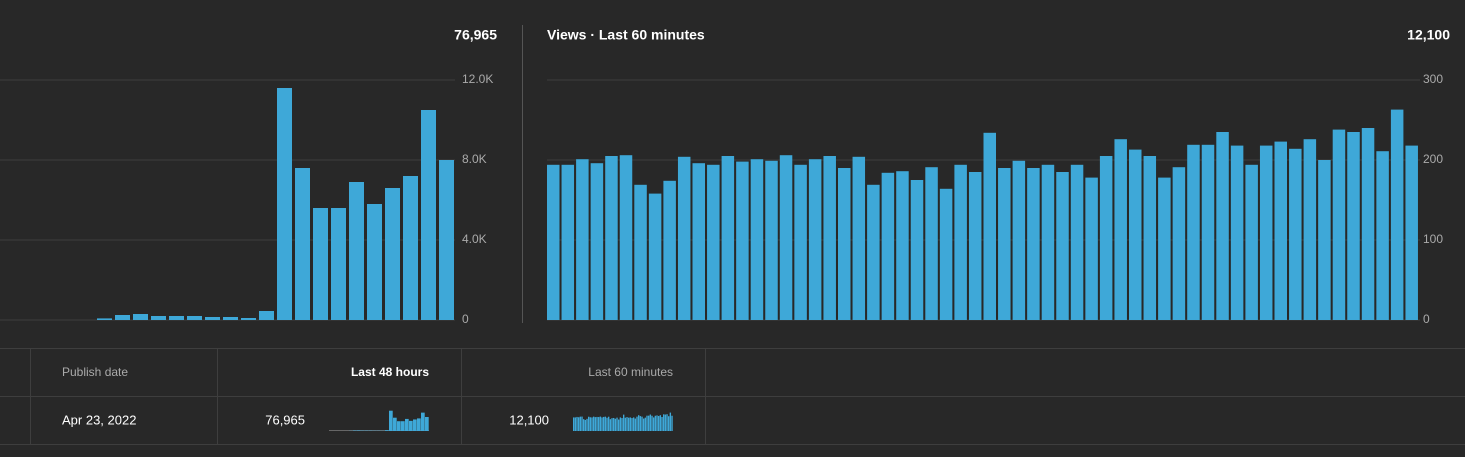  What do you see at coordinates (285, 419) in the screenshot?
I see `cell-total: 76,965` at bounding box center [285, 419].